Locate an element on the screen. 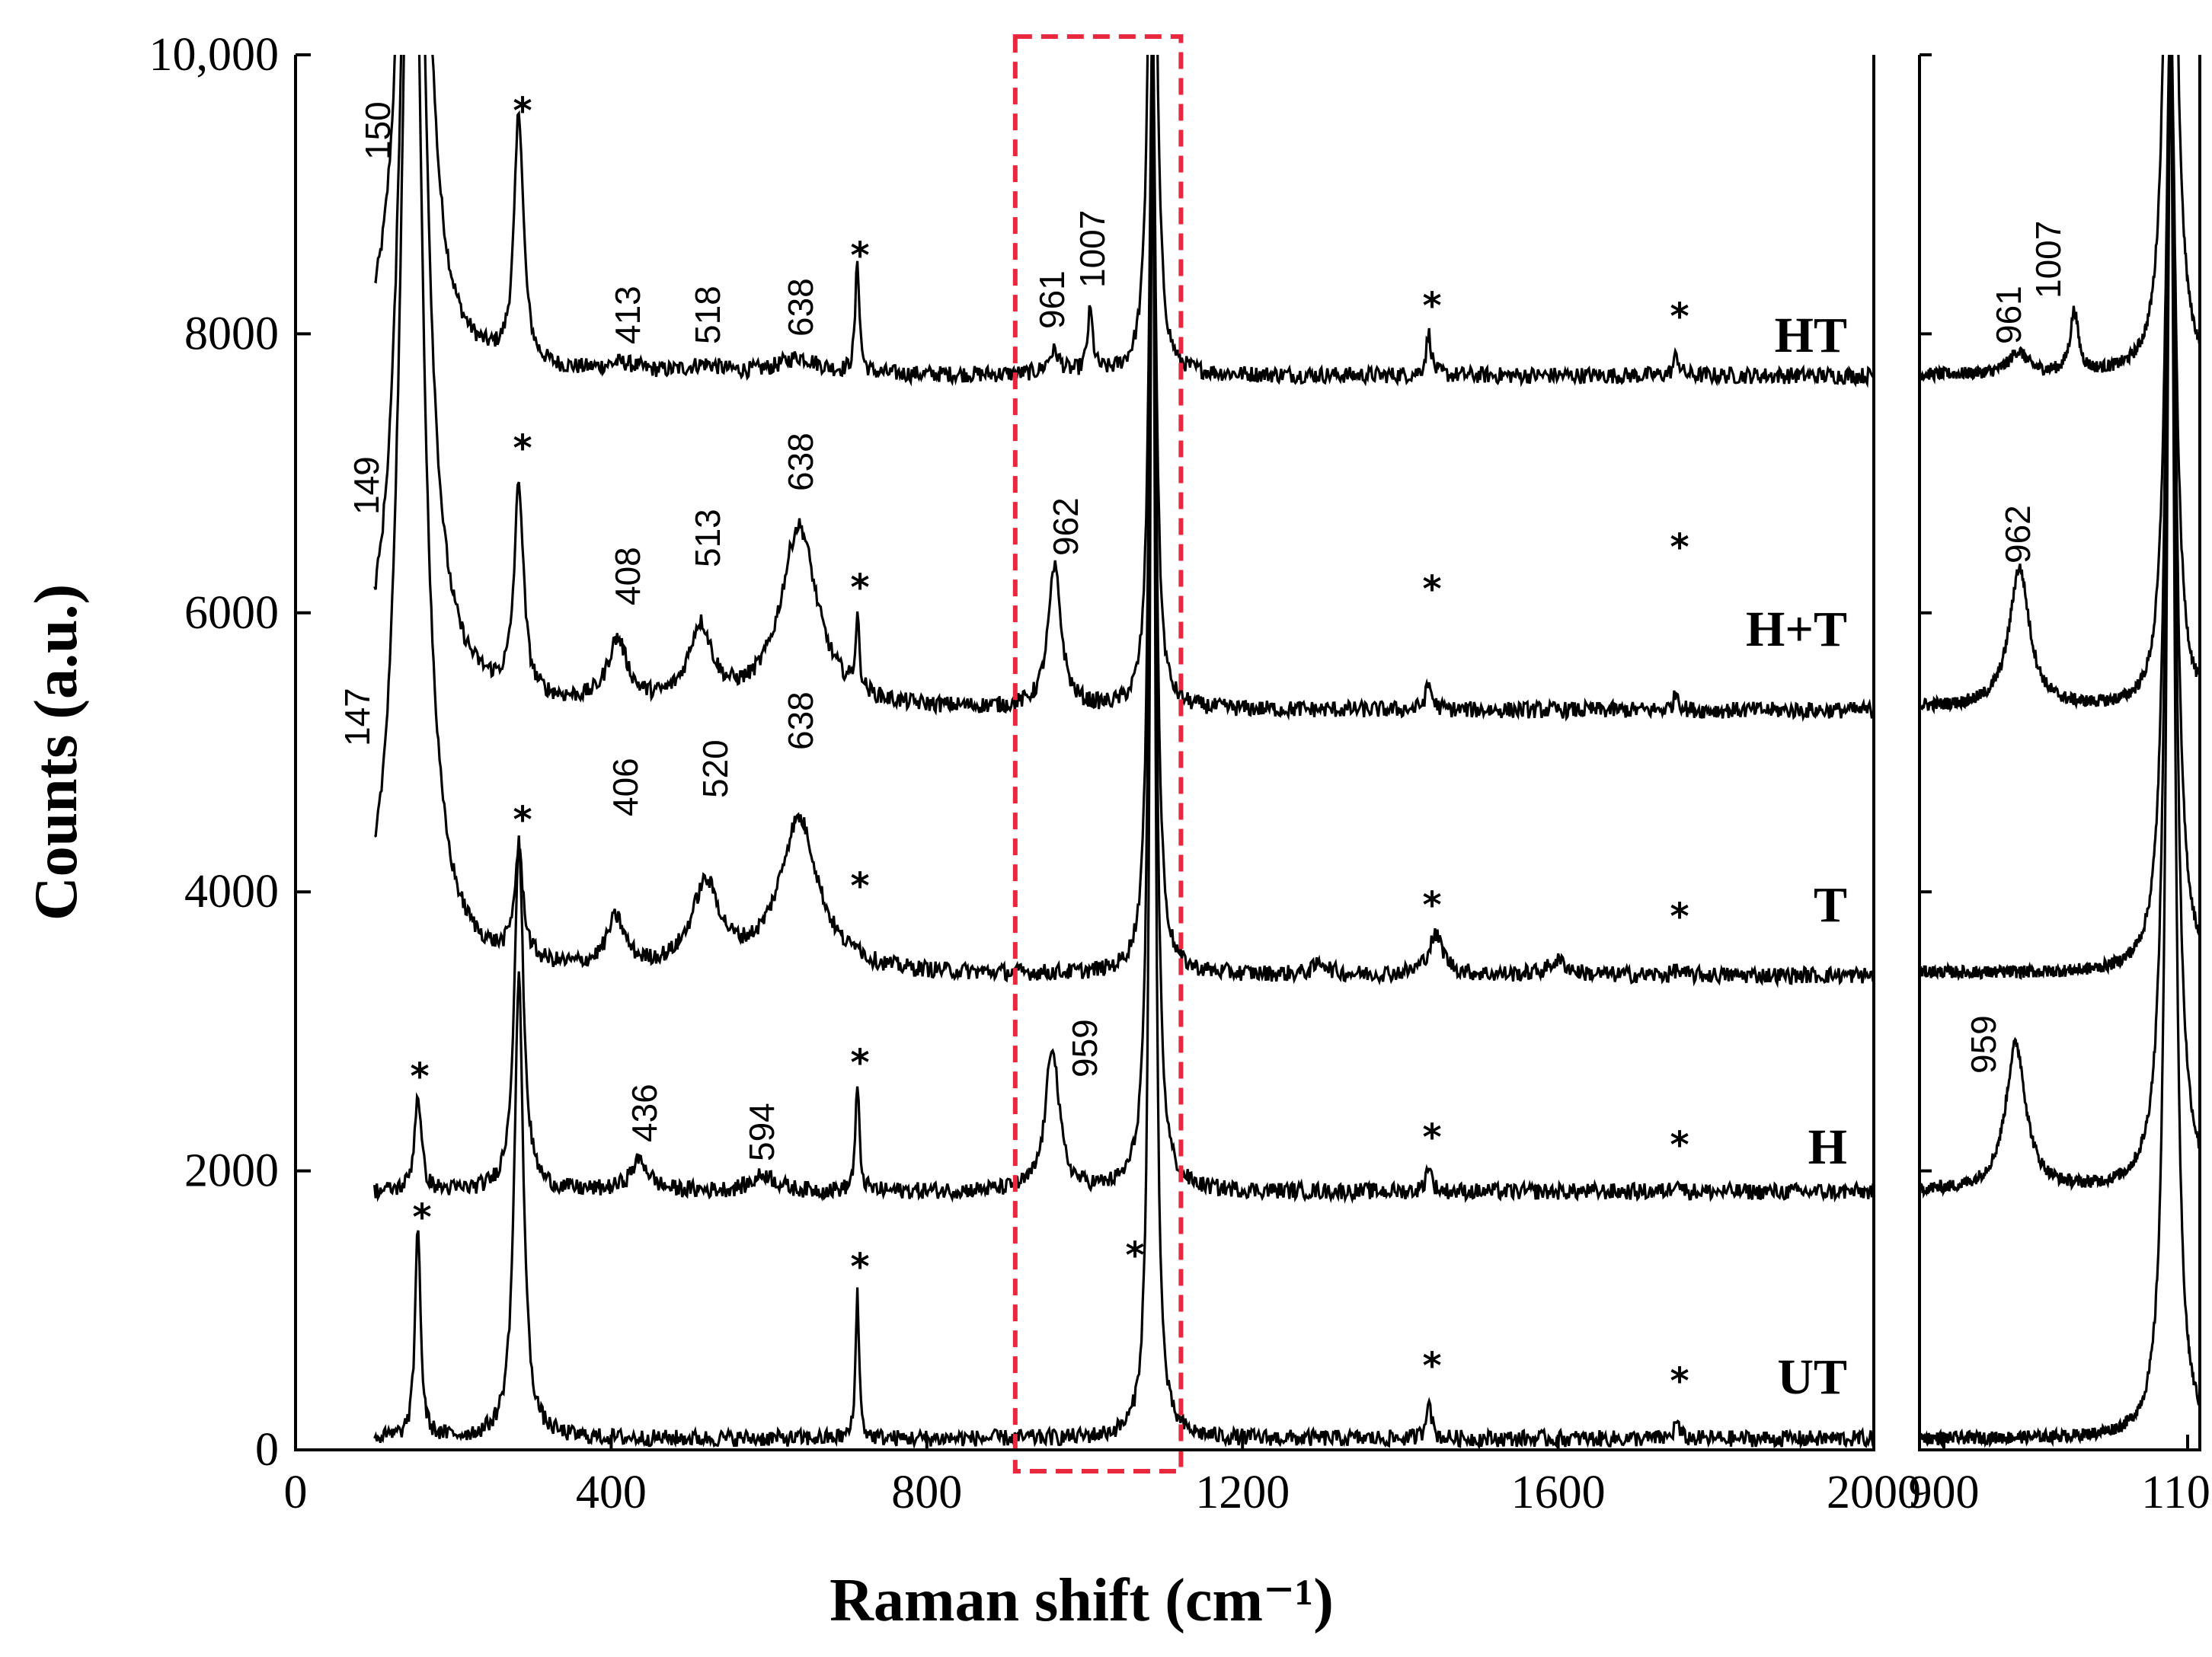 This screenshot has width=2212, height=1657. highlight-region-box is located at coordinates (1098, 753).